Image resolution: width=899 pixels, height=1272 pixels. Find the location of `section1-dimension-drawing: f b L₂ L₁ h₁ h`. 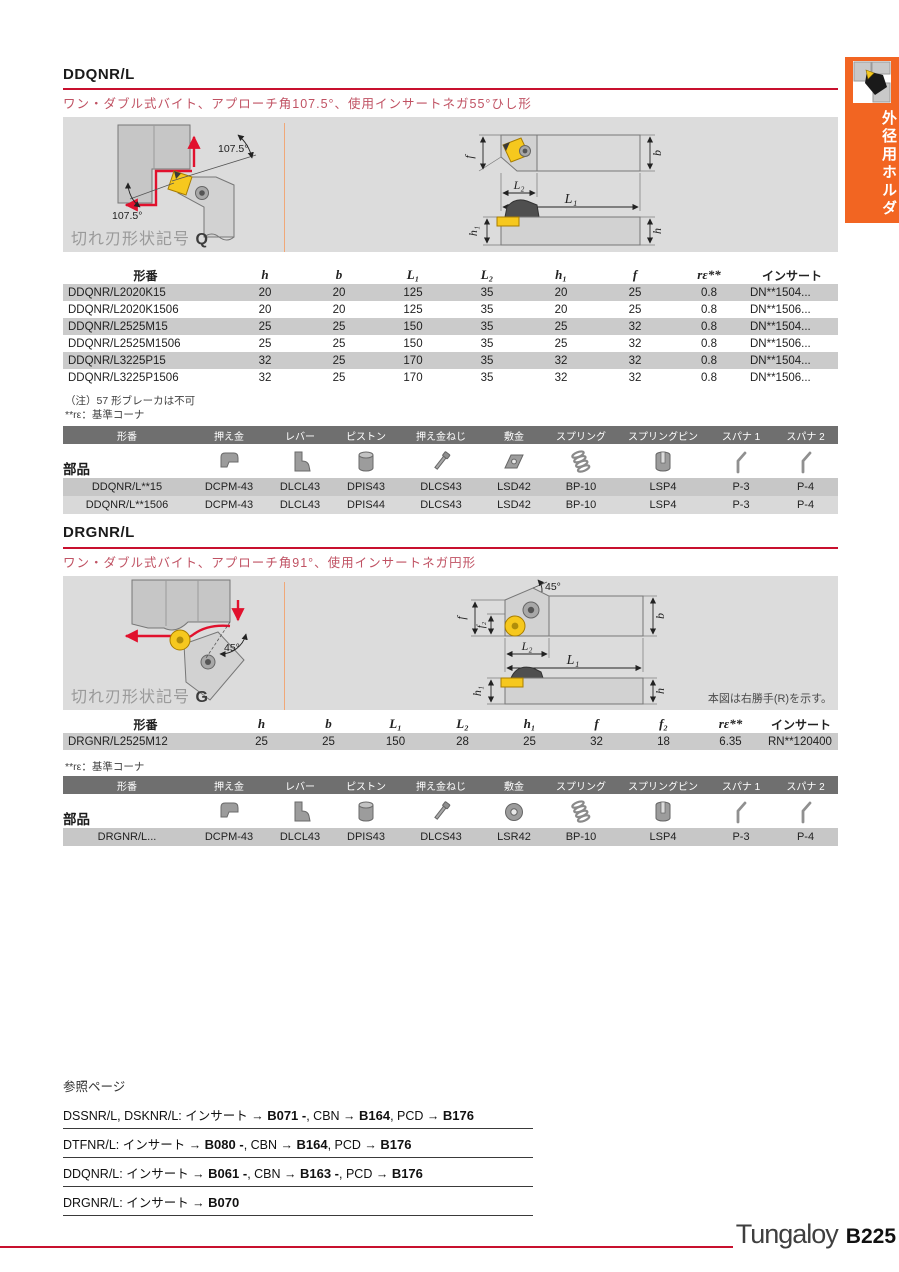

section1-dimension-drawing: f b L₂ L₁ h₁ h is located at coordinates (563, 190).